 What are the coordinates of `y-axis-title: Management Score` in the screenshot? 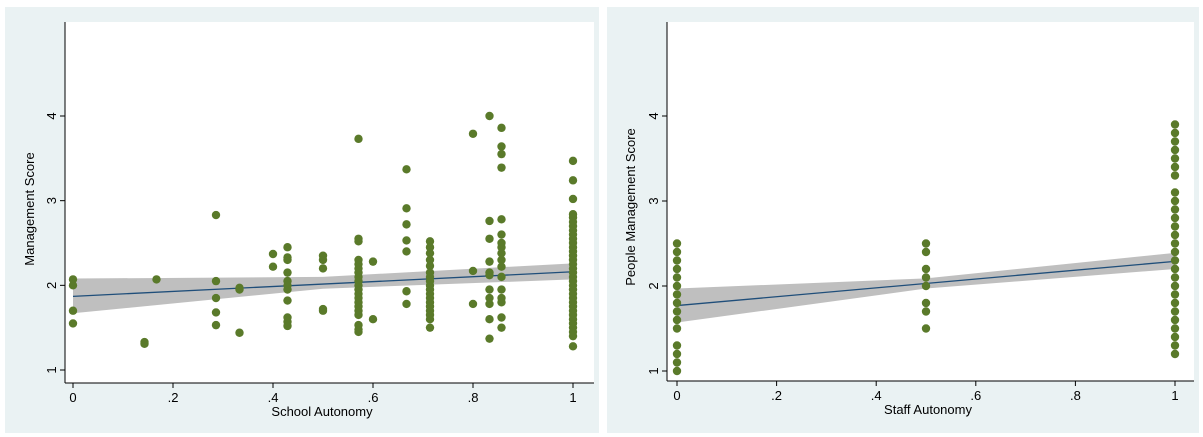 It's located at (29, 208).